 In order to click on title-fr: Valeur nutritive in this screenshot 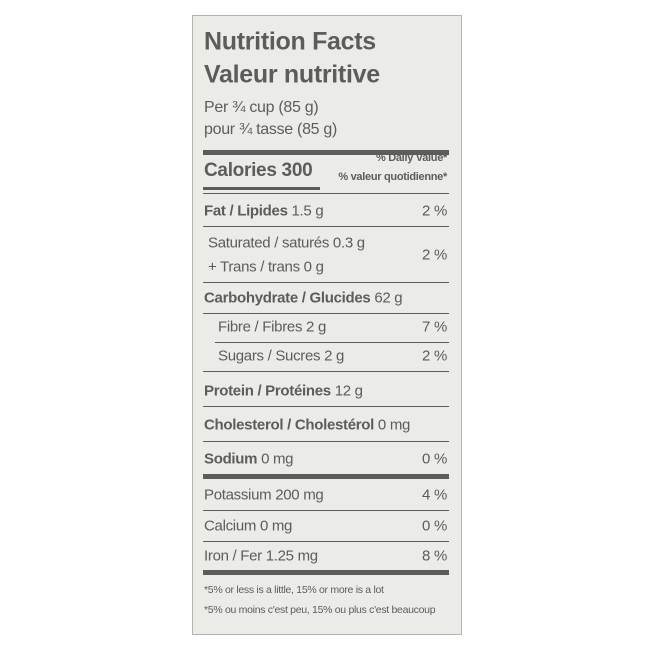, I will do `click(292, 74)`.